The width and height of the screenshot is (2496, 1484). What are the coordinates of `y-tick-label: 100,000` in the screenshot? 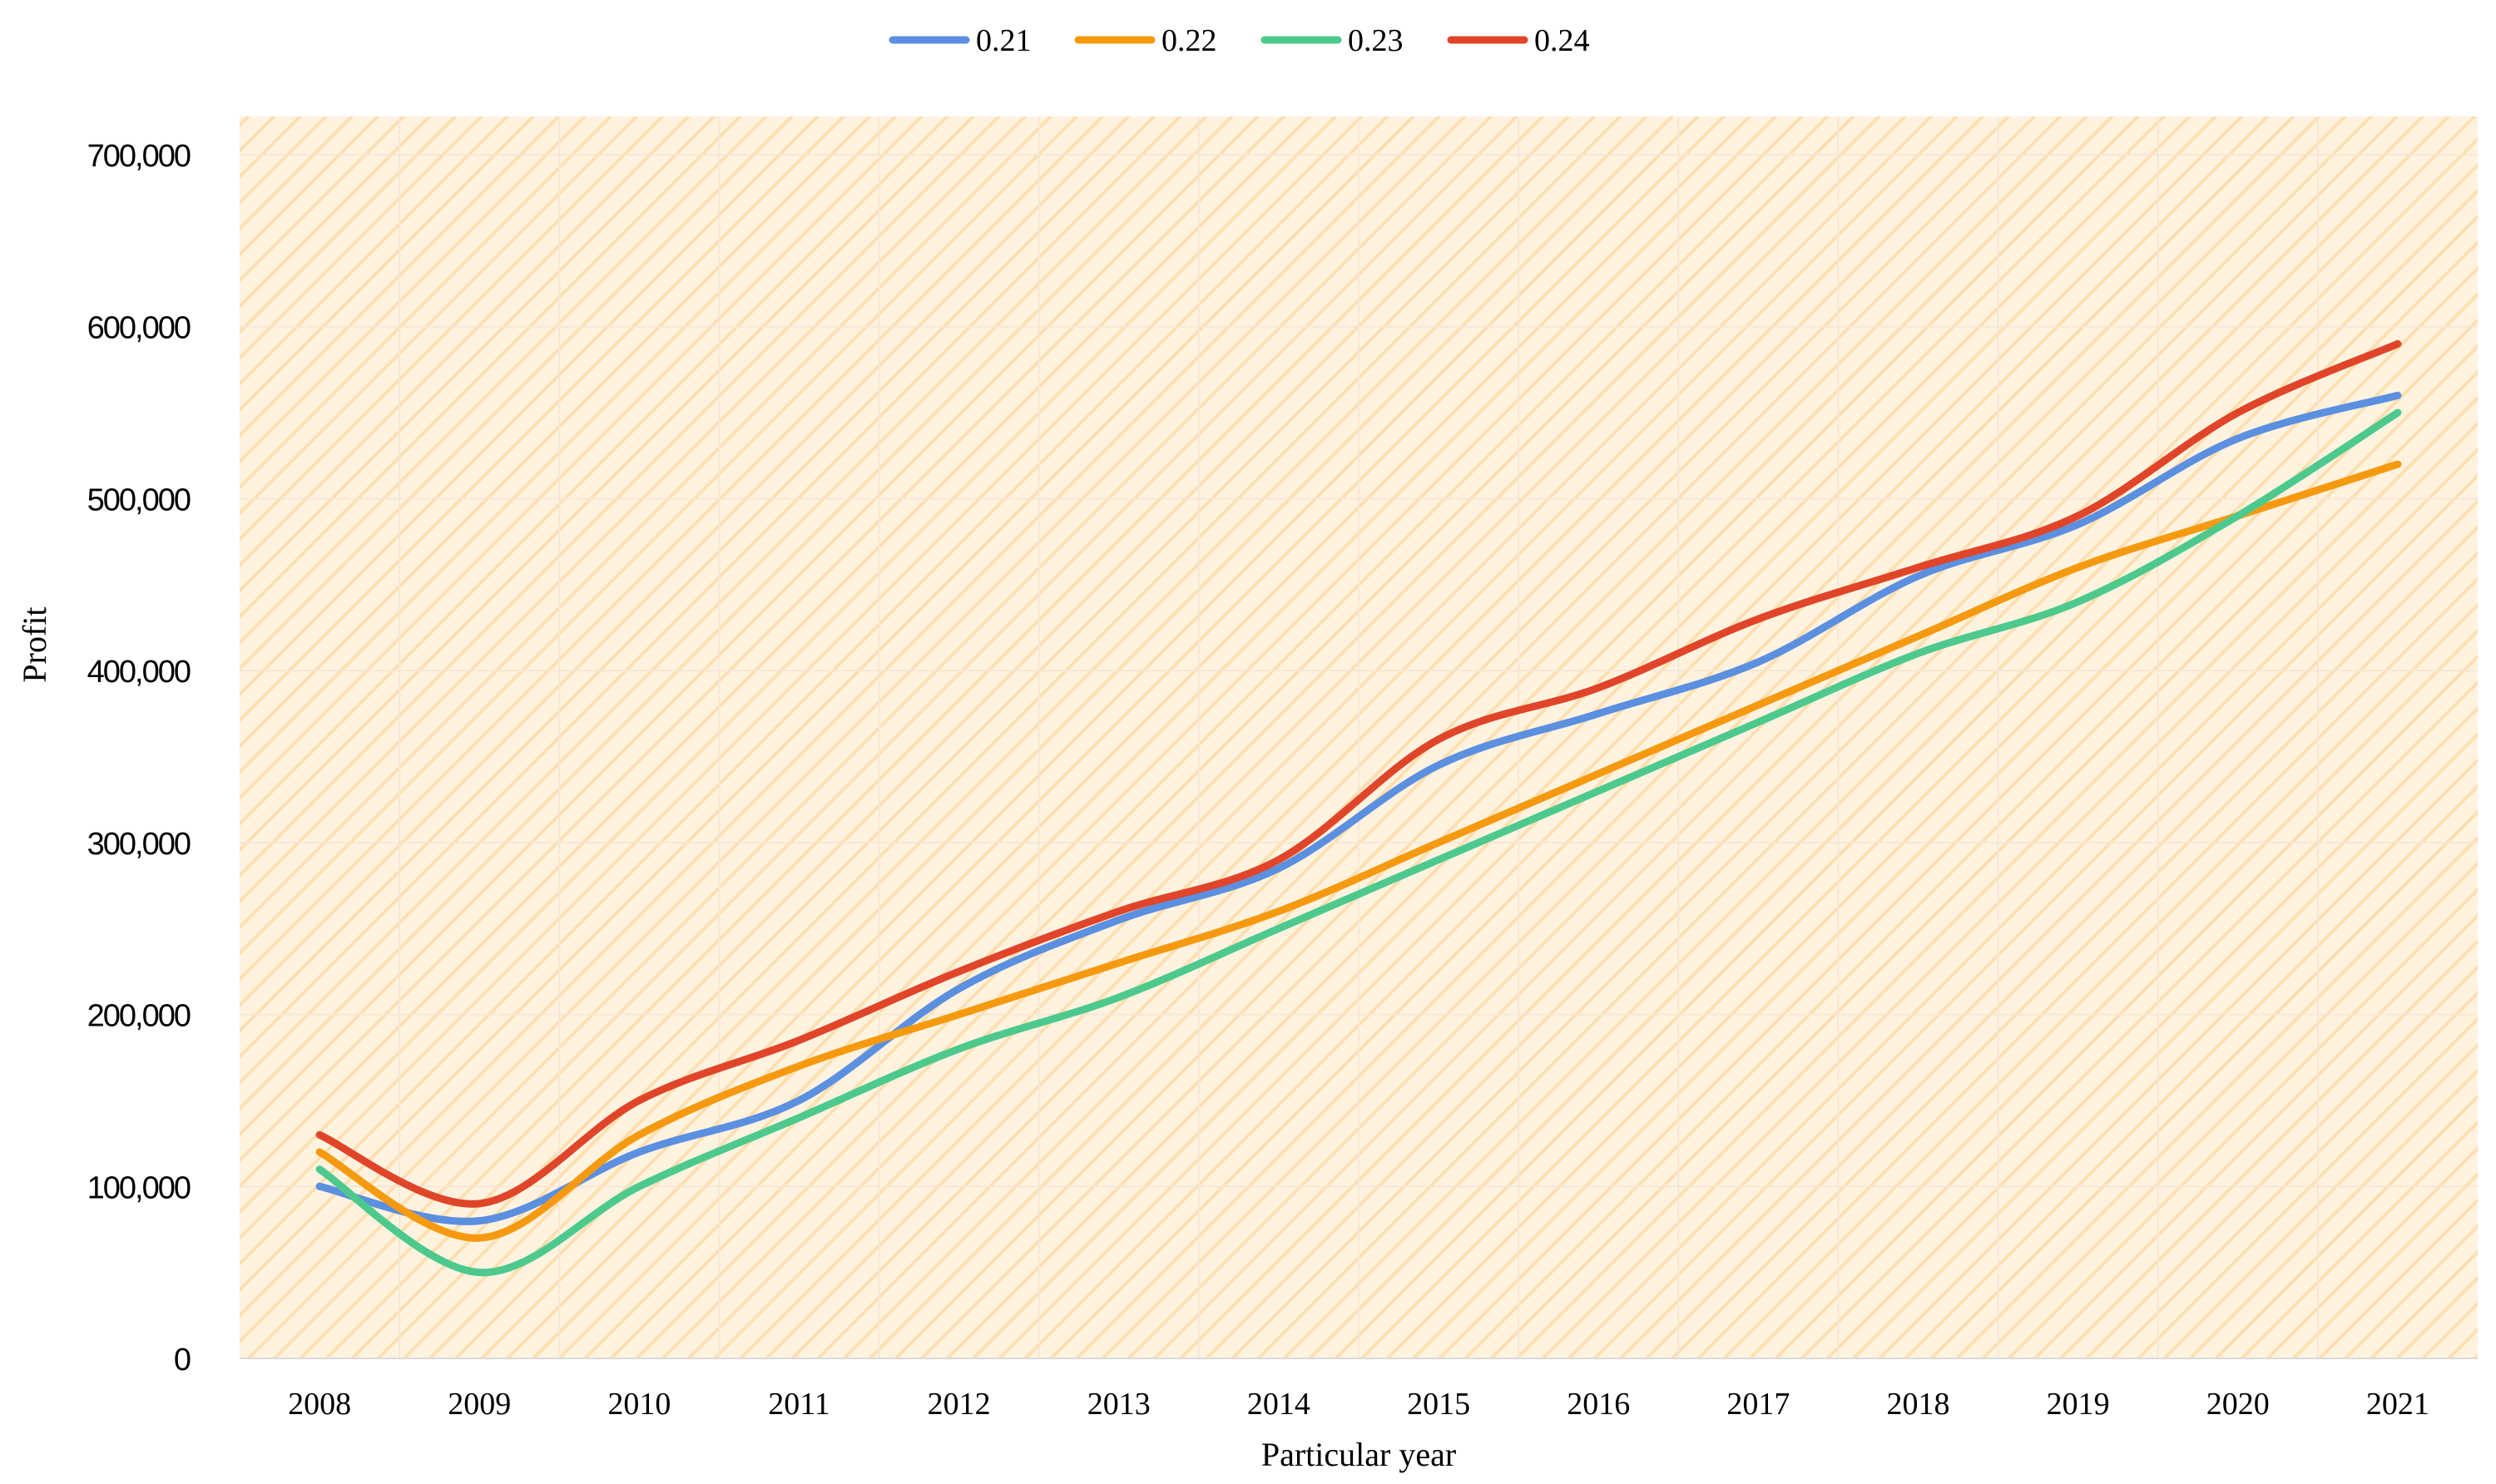 It's located at (139, 1187).